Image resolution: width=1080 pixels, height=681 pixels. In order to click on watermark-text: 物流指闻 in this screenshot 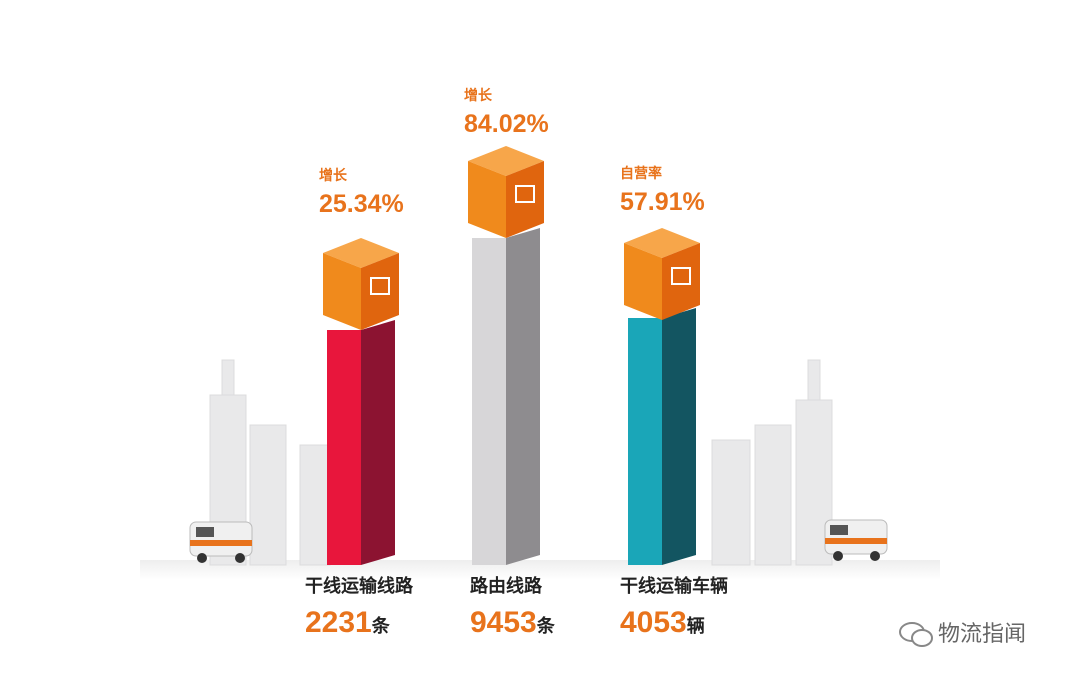, I will do `click(982, 633)`.